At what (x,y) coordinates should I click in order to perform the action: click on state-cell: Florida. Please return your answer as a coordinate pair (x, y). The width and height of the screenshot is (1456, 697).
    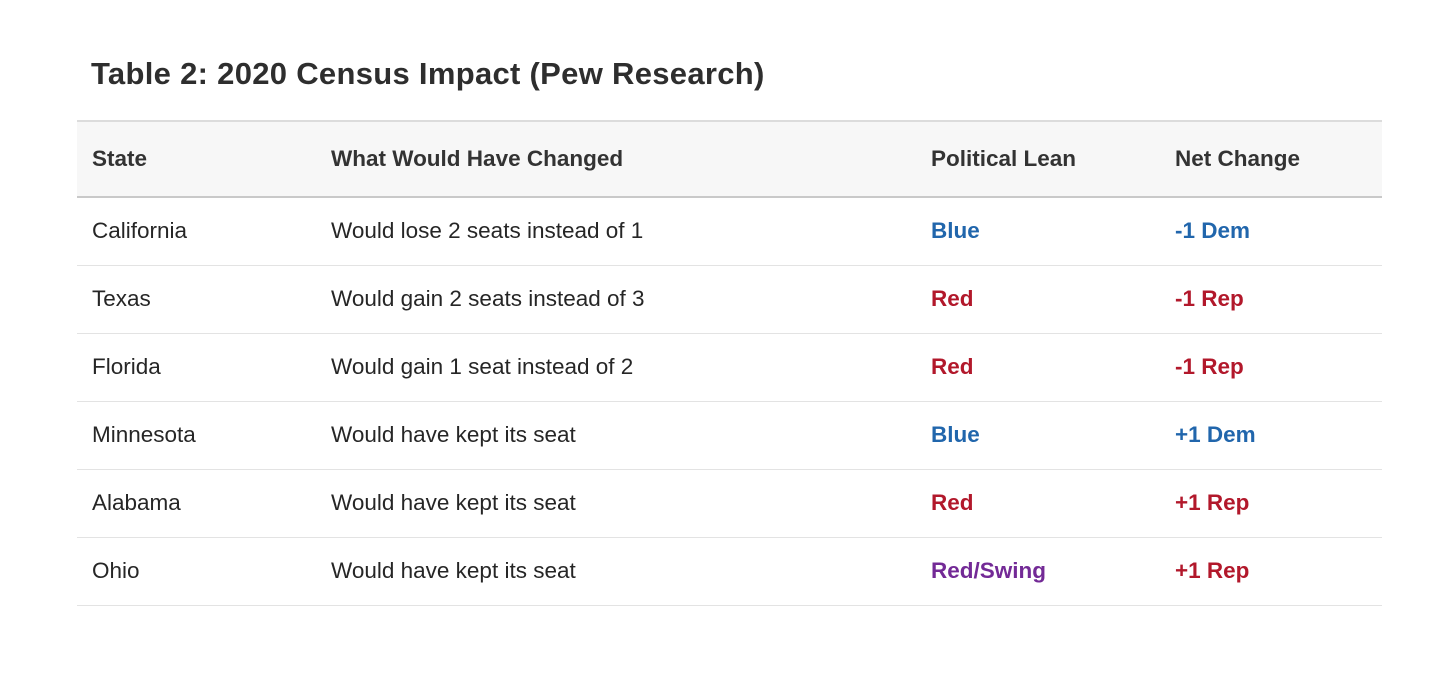
    Looking at the image, I should click on (126, 366).